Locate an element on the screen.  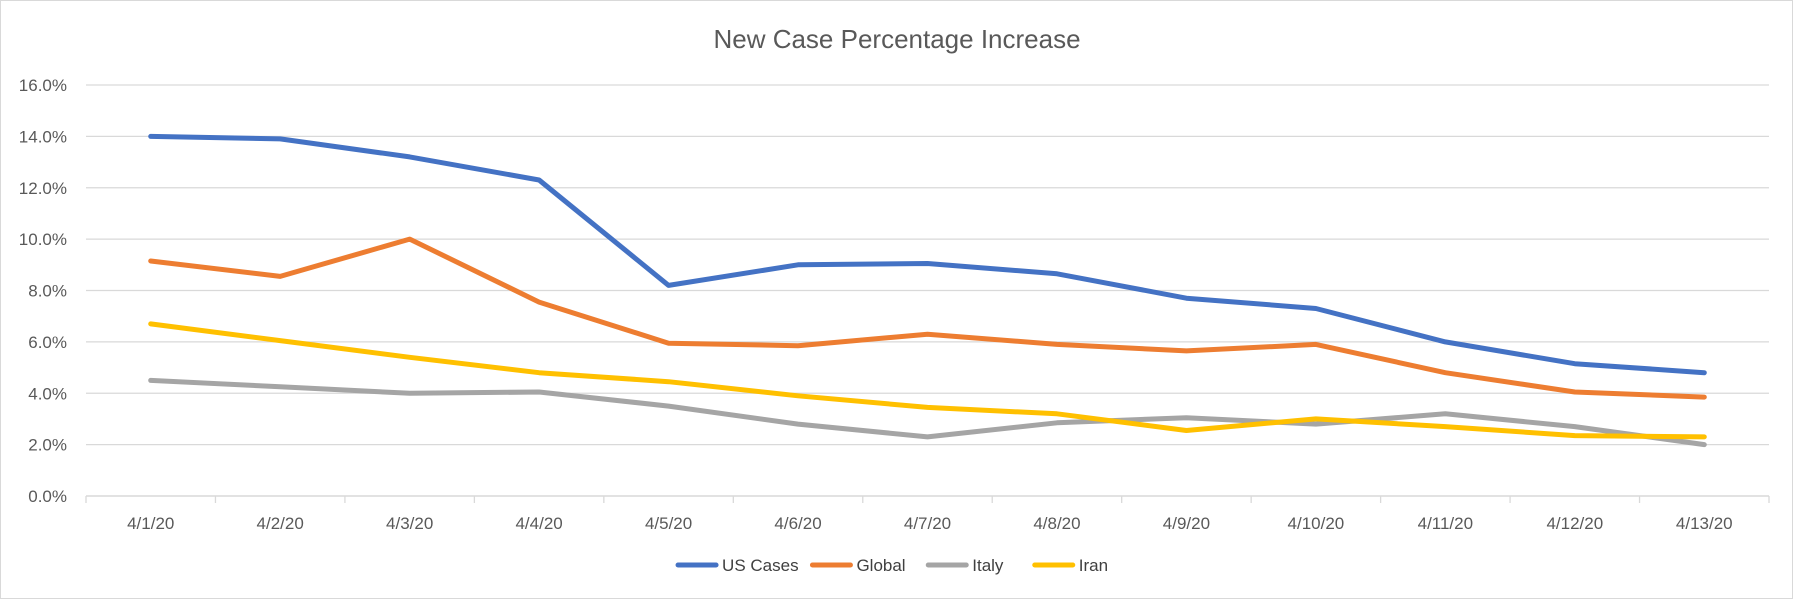
x-tick-label: 4/13/20 is located at coordinates (1704, 523).